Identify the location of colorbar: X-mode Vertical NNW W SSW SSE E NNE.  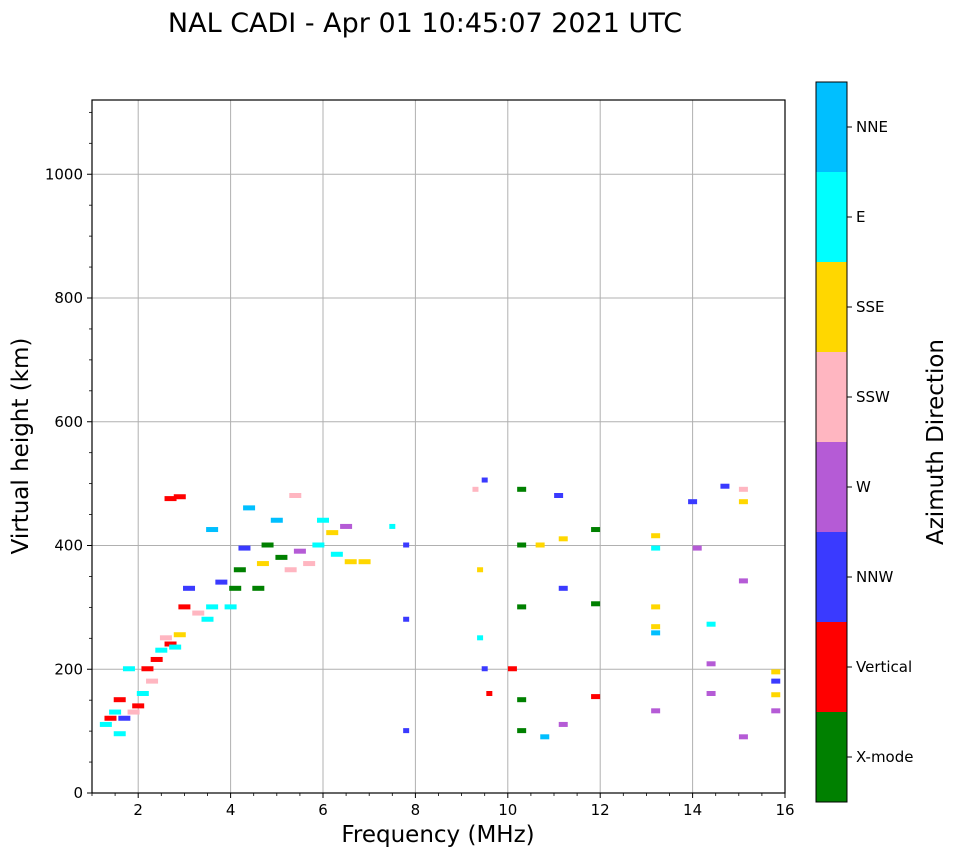
(864, 442).